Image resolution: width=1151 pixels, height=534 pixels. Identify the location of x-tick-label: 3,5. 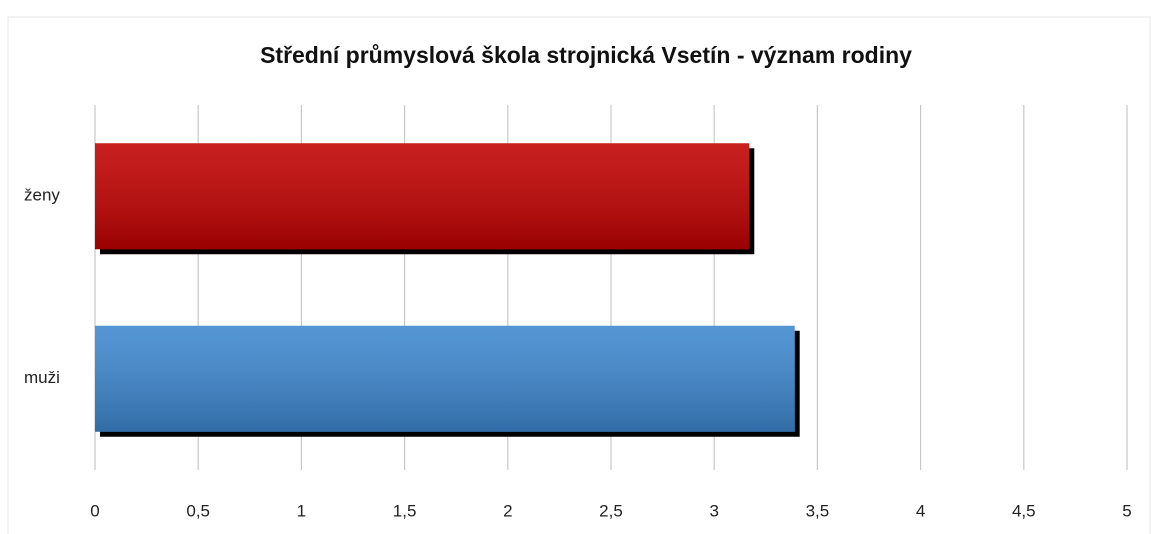
(818, 510).